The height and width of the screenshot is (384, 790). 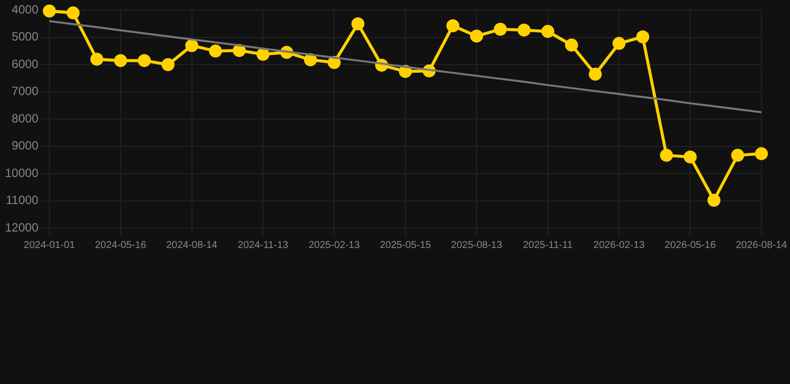 I want to click on x-tick-label: 2025-08-13, so click(x=477, y=245).